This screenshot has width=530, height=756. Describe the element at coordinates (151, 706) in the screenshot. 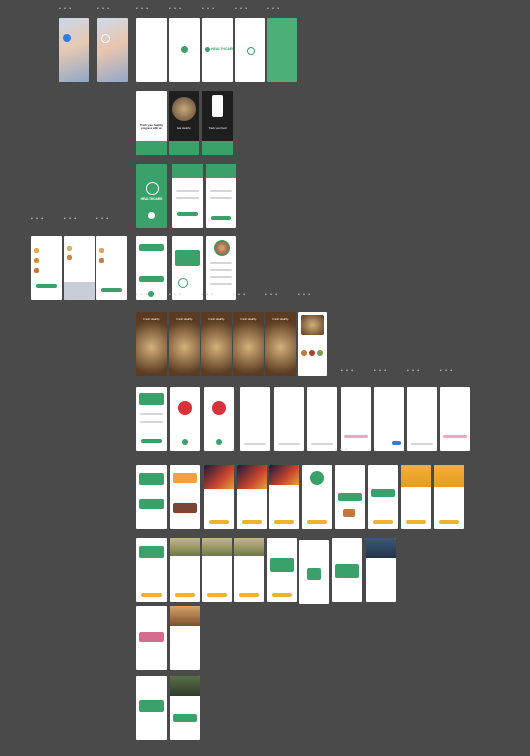

I see `article-3-card` at that location.